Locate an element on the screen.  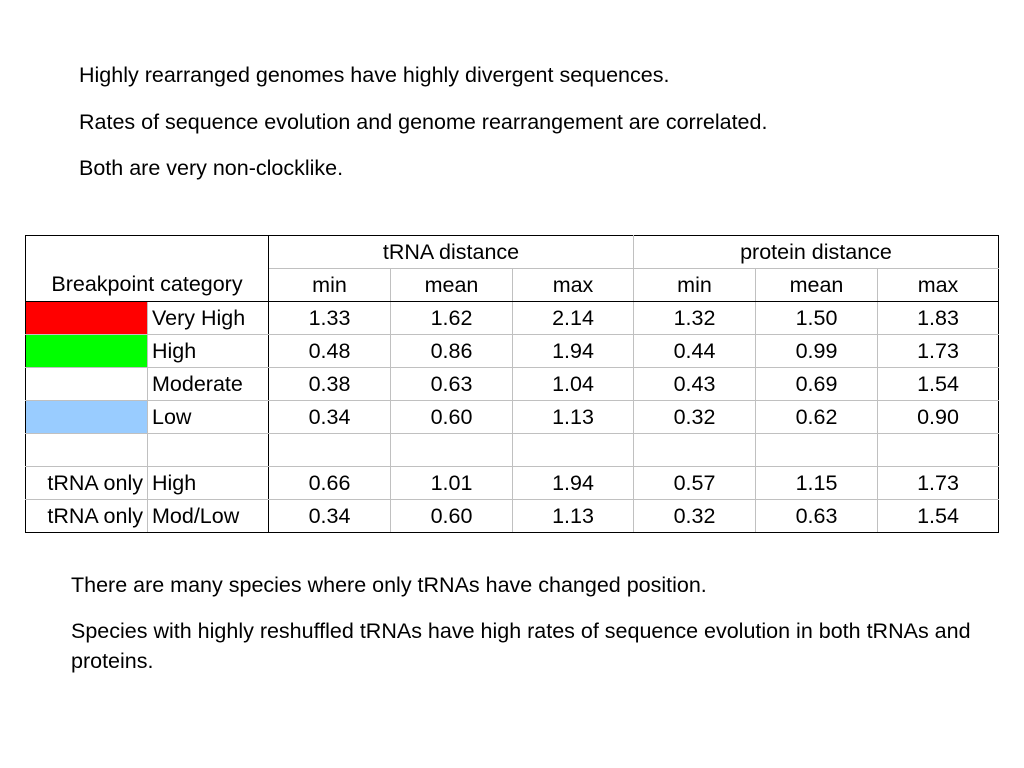
category-label: Low is located at coordinates (208, 417).